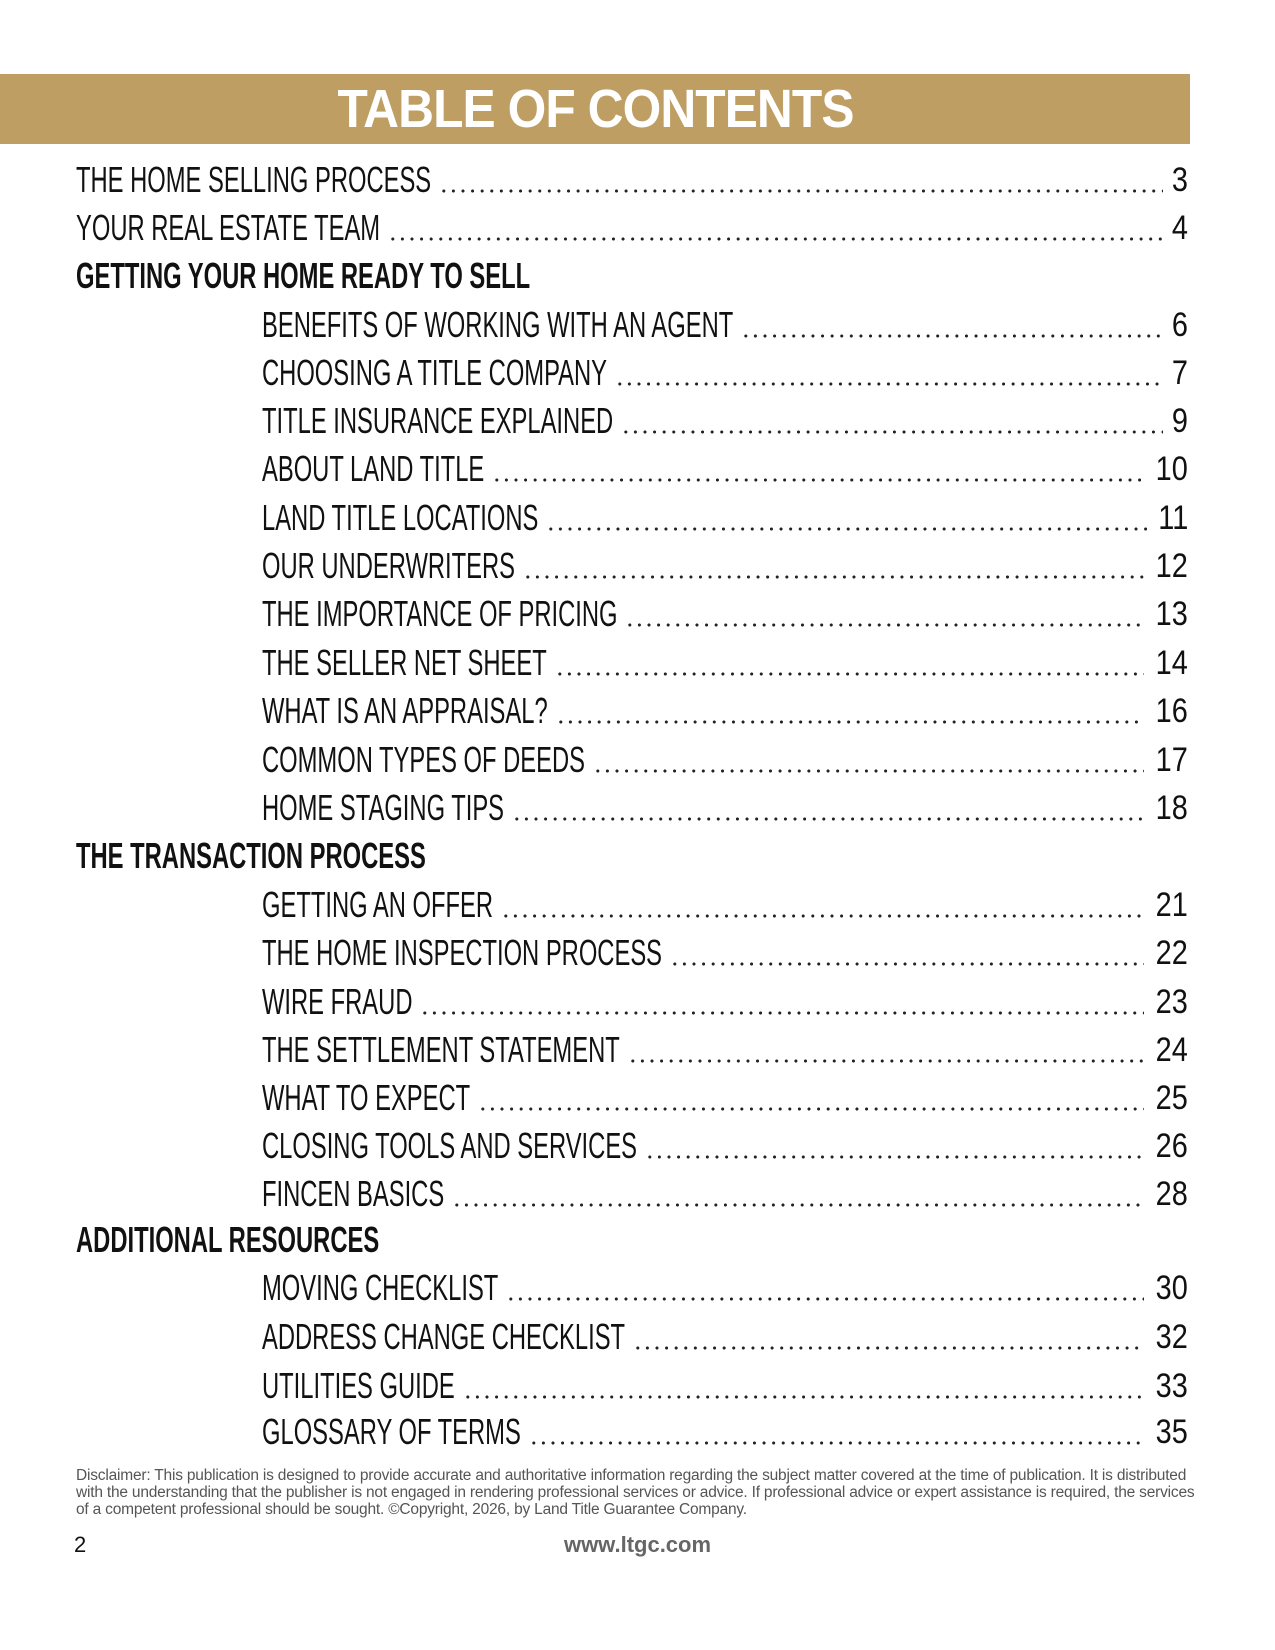  I want to click on entry-page-number: 11, so click(1172, 518).